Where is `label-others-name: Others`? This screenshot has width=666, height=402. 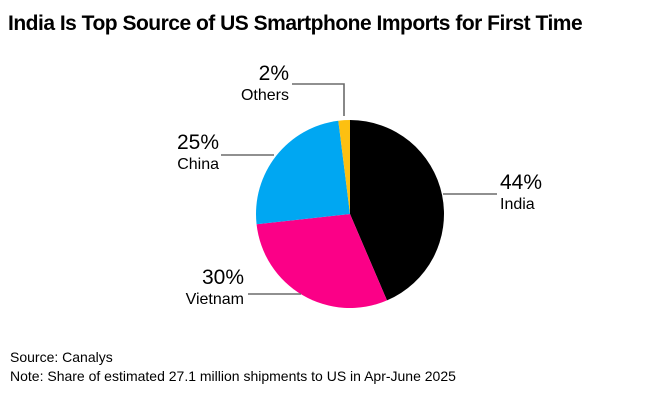
label-others-name: Others is located at coordinates (264, 95).